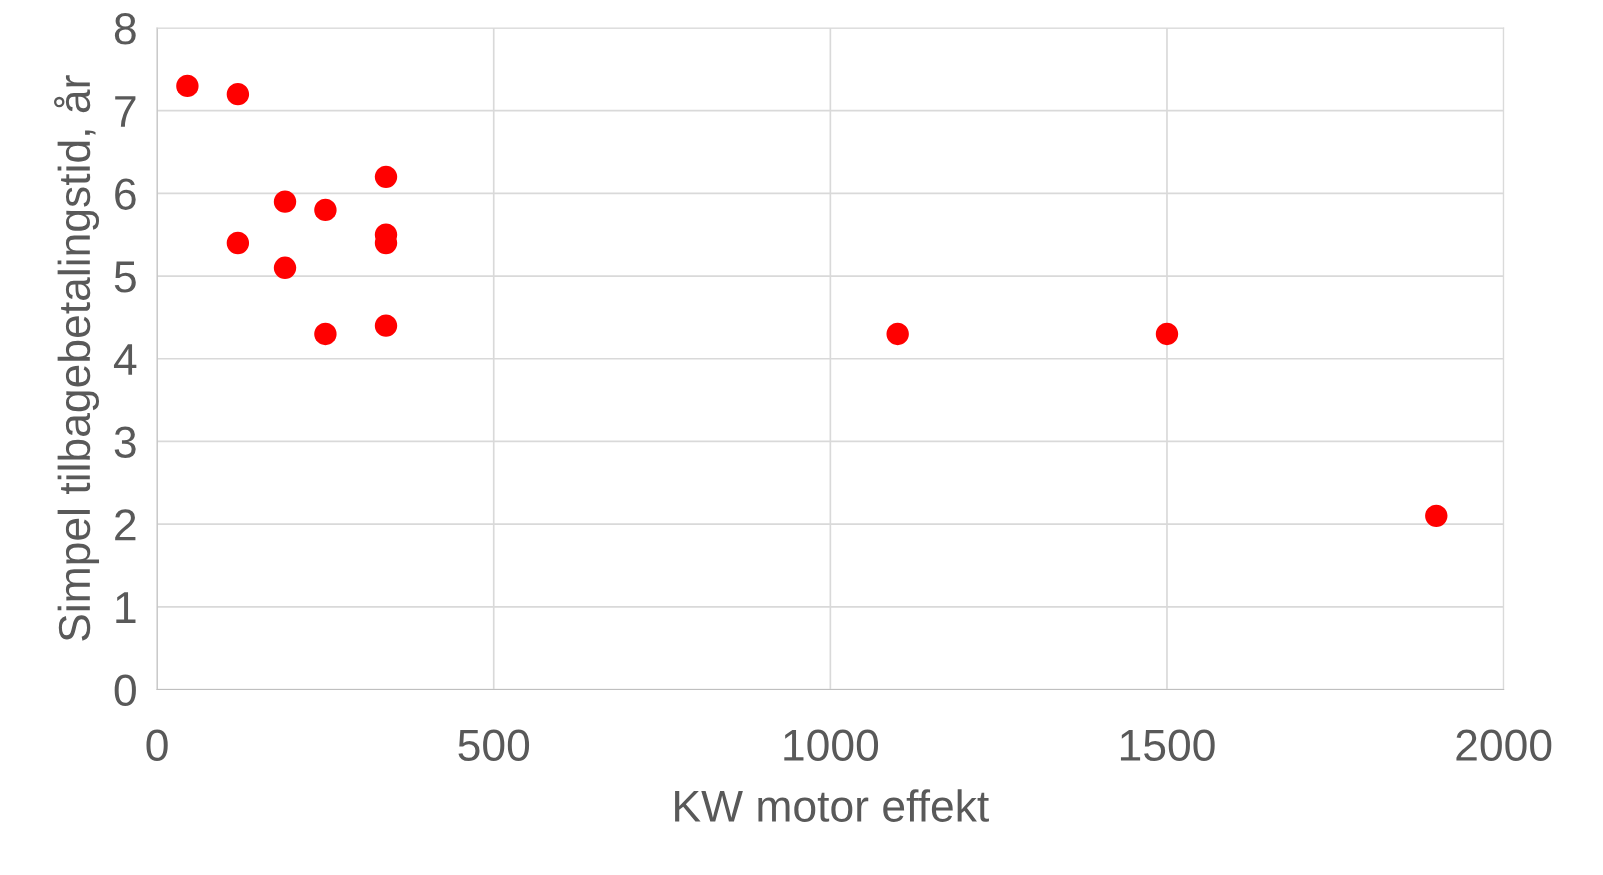 This screenshot has height=875, width=1603. What do you see at coordinates (1167, 745) in the screenshot?
I see `x-tick-label: 1500` at bounding box center [1167, 745].